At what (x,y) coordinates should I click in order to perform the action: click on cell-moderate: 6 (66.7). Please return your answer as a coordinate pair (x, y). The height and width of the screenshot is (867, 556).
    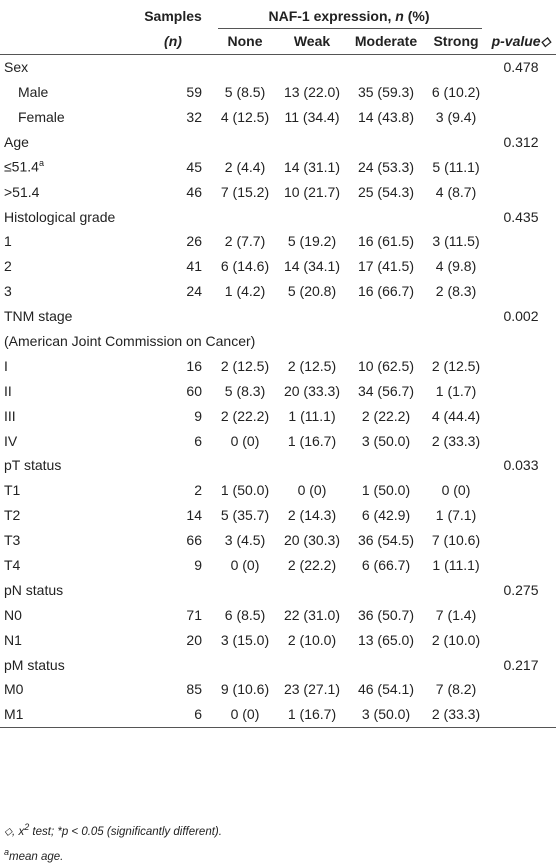
    Looking at the image, I should click on (386, 565).